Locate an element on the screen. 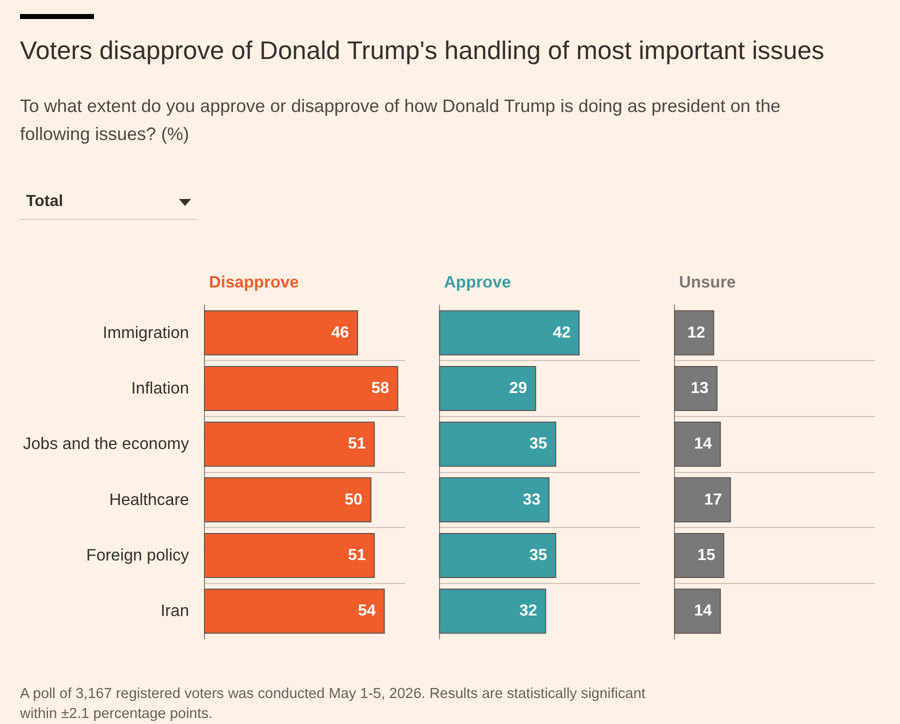  y-tick-label: Healthcare is located at coordinates (149, 499).